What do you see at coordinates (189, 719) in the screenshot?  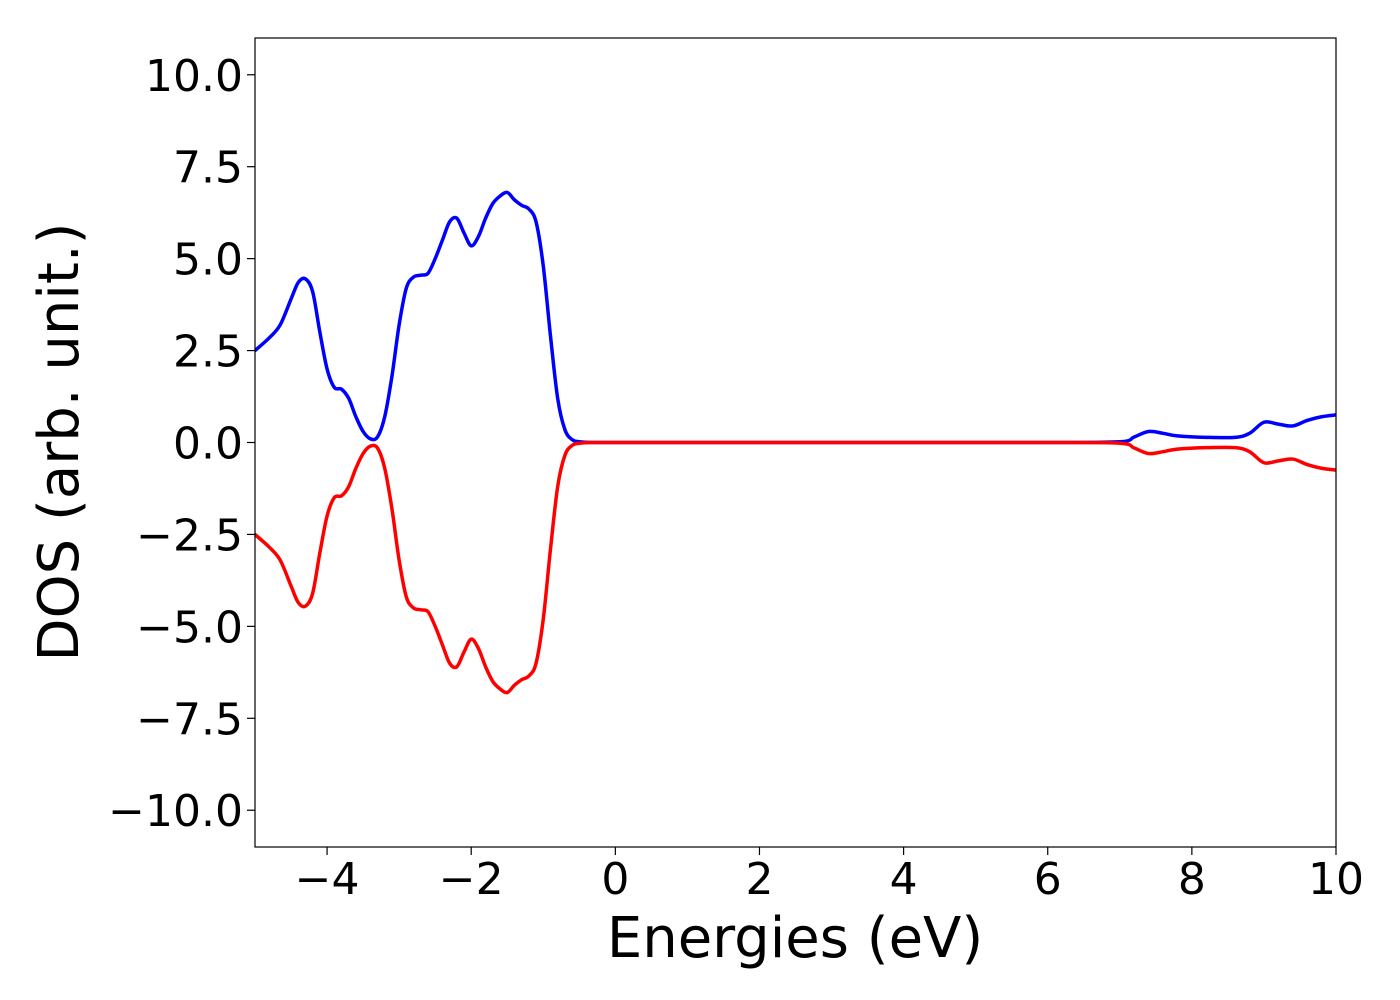 I see `y-tick-label: −7.5` at bounding box center [189, 719].